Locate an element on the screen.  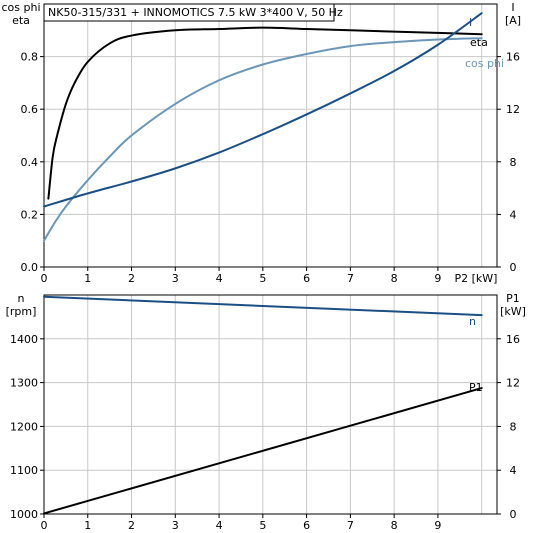
series-label-p1: P1 is located at coordinates (476, 387).